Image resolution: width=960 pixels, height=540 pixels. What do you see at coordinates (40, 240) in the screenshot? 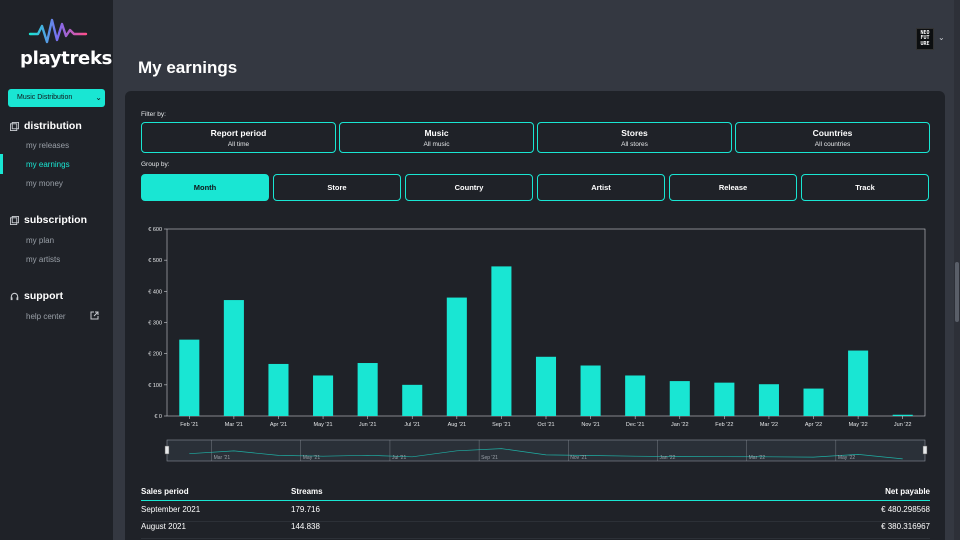
I see `sidebar-item-my-plan: my plan` at bounding box center [40, 240].